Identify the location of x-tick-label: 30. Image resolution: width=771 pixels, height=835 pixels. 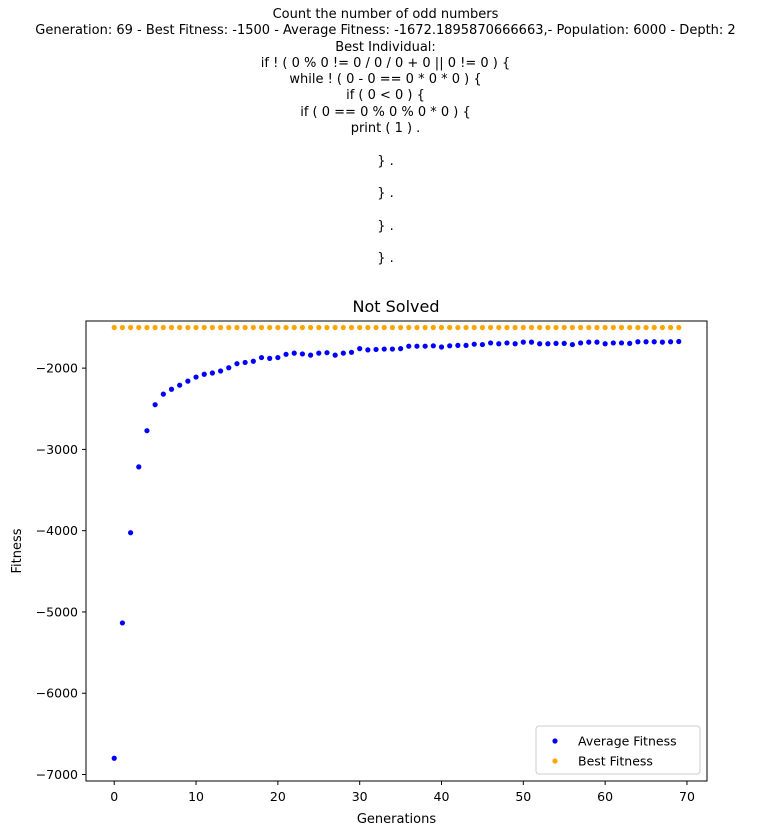
(360, 796).